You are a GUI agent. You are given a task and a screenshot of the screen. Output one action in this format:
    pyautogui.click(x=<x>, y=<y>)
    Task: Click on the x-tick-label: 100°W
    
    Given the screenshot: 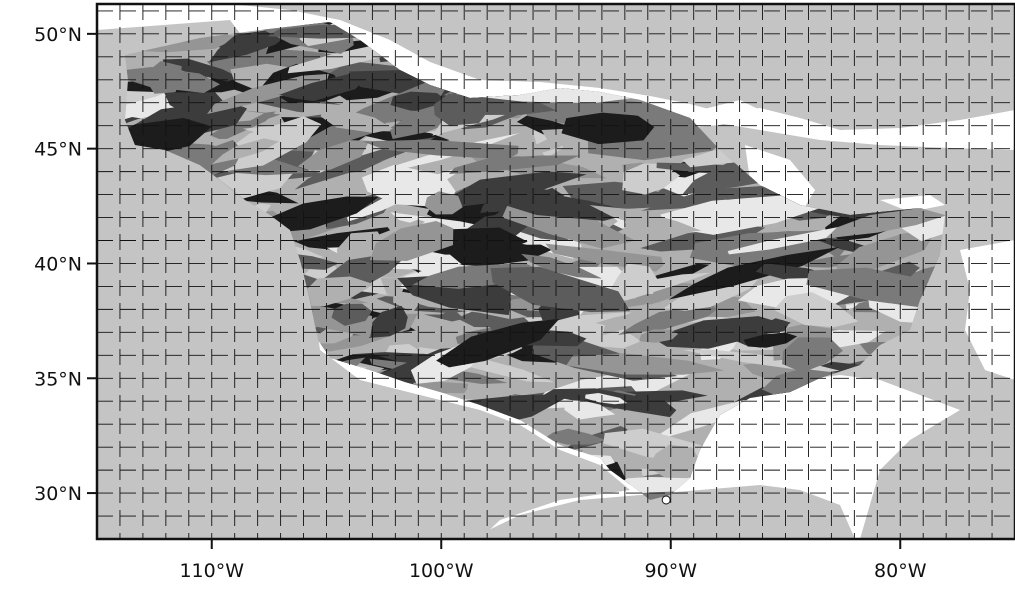 What is the action you would take?
    pyautogui.click(x=441, y=571)
    